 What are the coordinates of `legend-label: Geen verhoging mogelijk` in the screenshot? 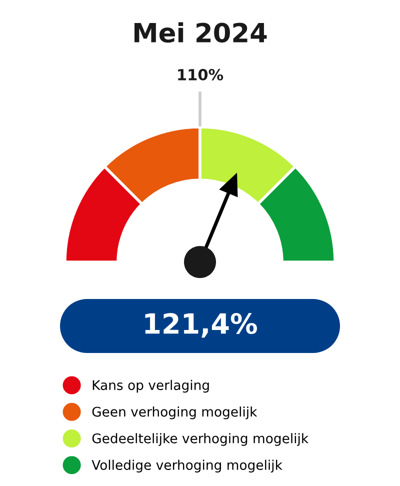 It's located at (175, 413).